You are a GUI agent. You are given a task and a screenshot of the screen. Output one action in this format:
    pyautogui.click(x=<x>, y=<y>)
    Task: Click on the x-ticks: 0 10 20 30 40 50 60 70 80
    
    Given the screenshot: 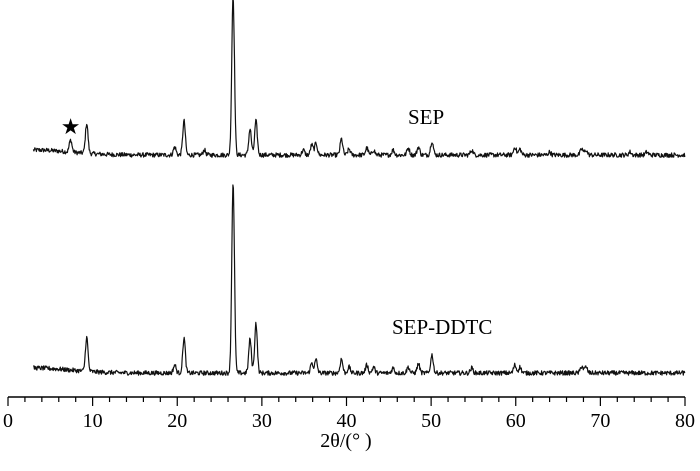 What is the action you would take?
    pyautogui.click(x=349, y=414)
    